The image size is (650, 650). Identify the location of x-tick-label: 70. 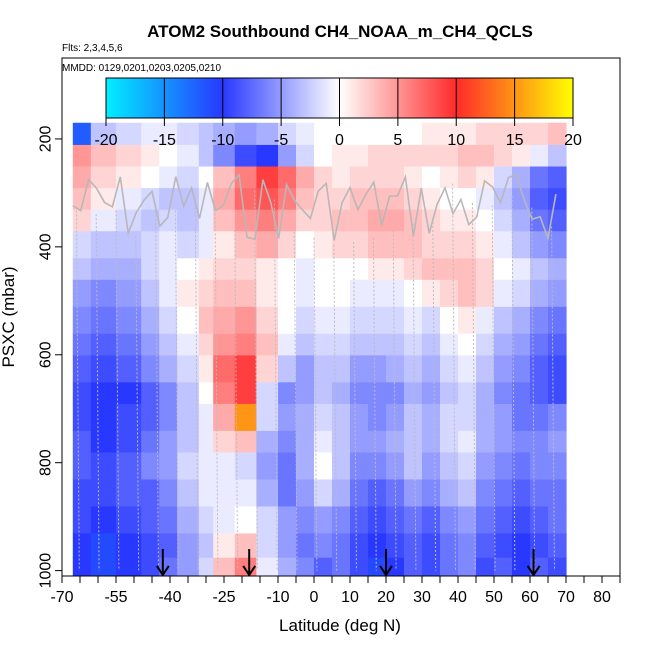
(566, 597).